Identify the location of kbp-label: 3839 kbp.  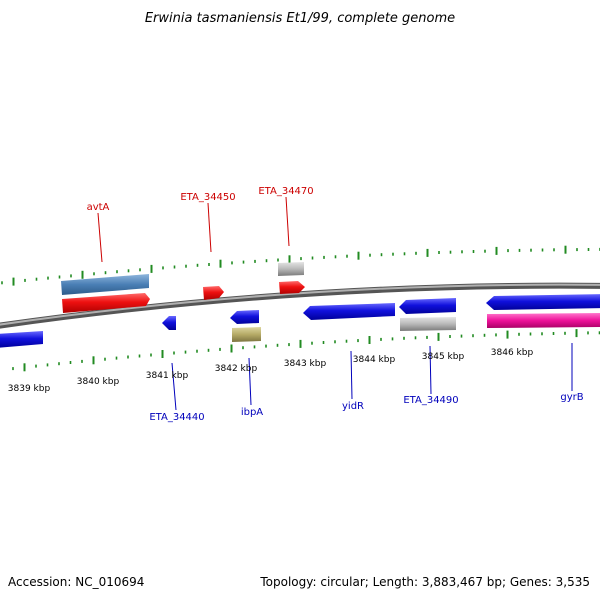
(29, 389).